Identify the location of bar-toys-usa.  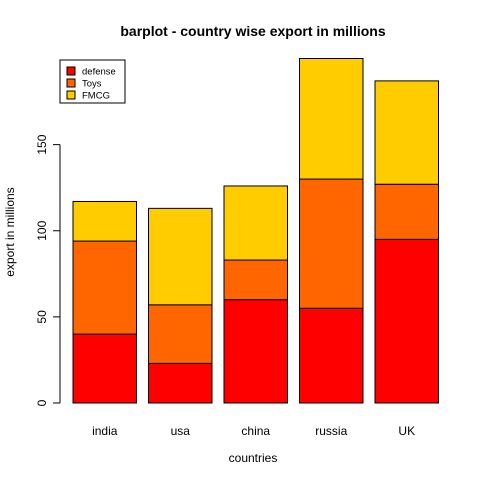
(180, 334).